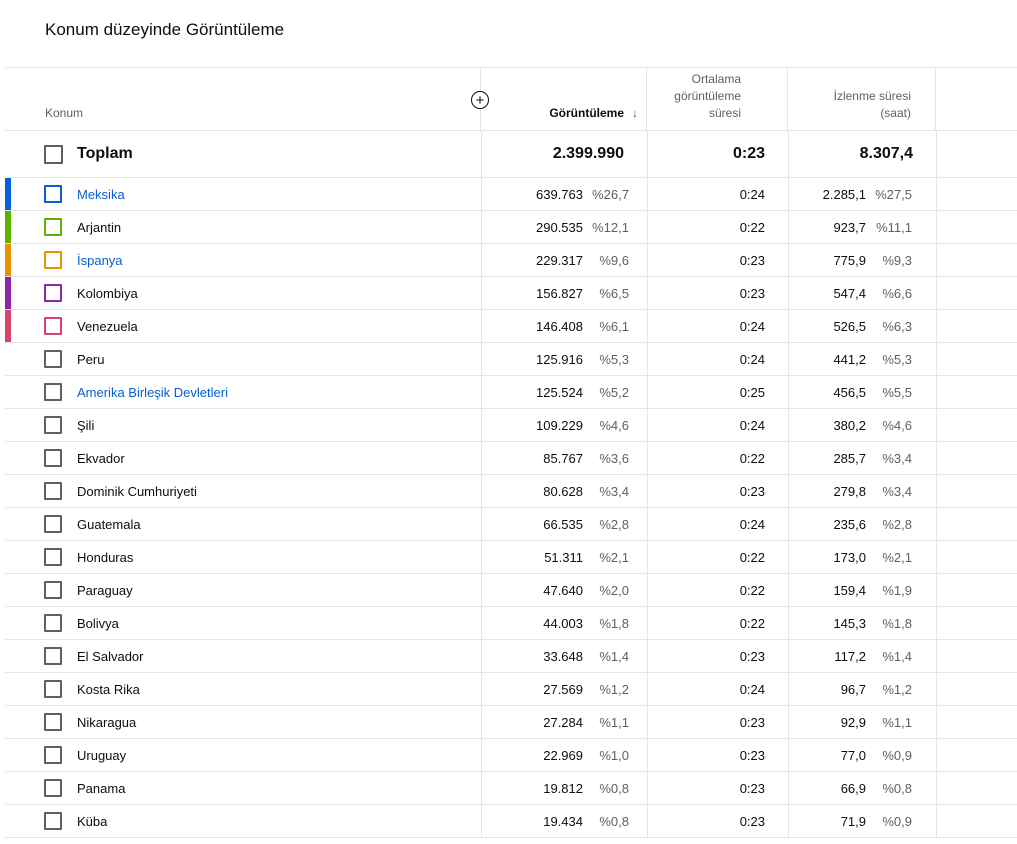 The height and width of the screenshot is (844, 1017). Describe the element at coordinates (844, 194) in the screenshot. I see `watch-value: 2.285,1` at that location.